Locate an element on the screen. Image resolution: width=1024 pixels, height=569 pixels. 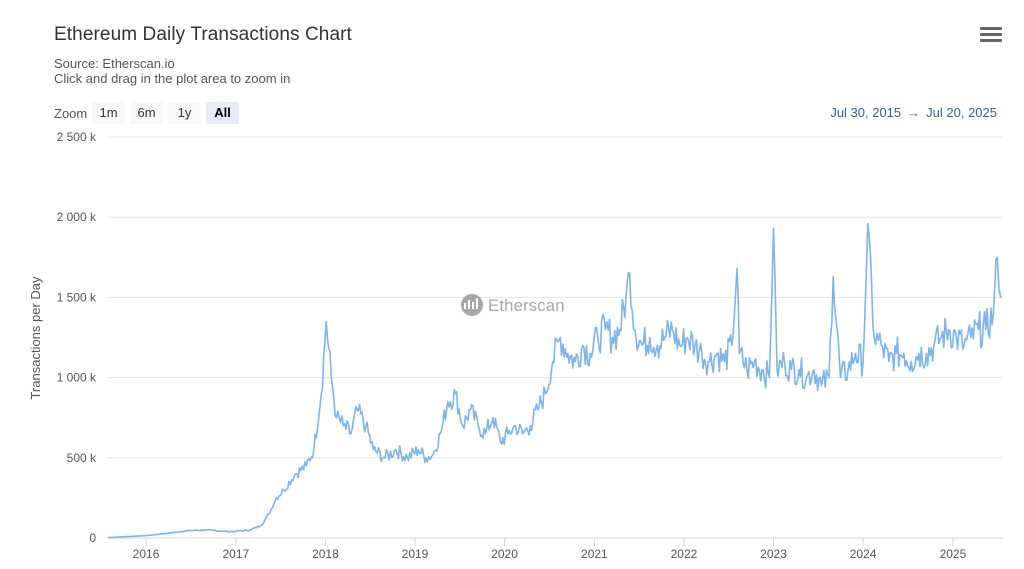
y-tick-label: 500 k is located at coordinates (82, 458).